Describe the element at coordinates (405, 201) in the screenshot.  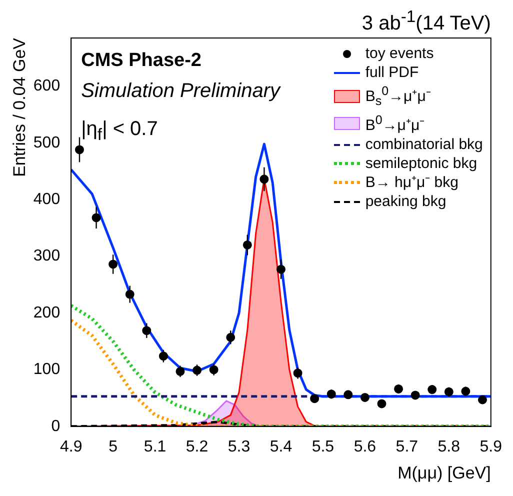
I see `legend-label: peaking bkg` at that location.